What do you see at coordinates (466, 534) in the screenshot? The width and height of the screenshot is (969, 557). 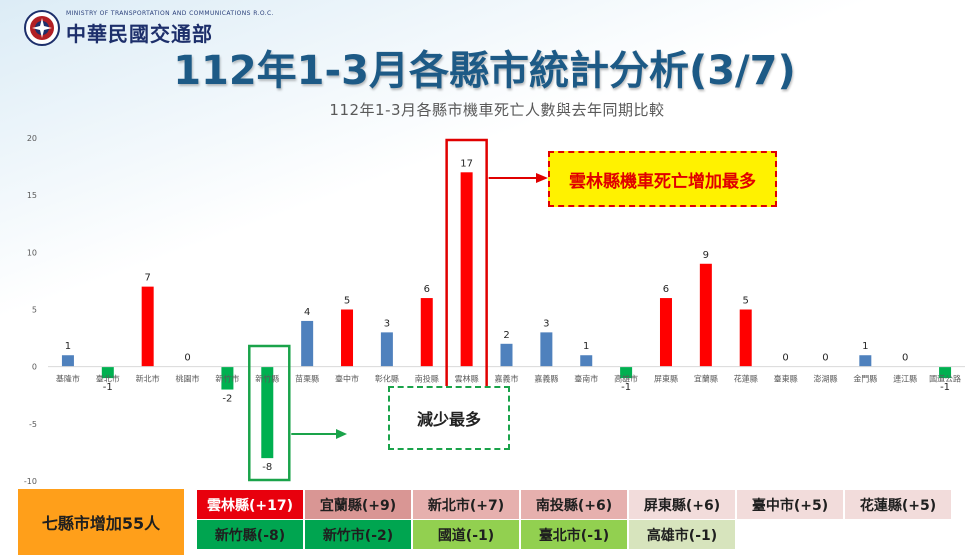 I see `decrease-summary-cell: 國道(-1)` at bounding box center [466, 534].